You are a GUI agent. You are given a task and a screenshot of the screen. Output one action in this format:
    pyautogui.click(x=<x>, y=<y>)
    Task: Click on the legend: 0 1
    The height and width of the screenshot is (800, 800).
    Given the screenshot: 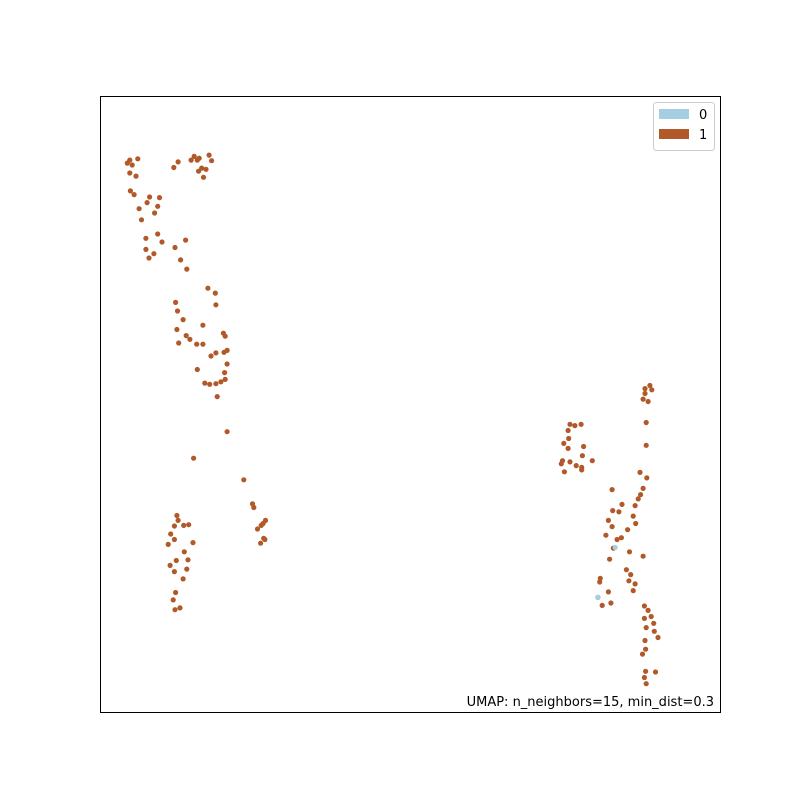 What is the action you would take?
    pyautogui.click(x=684, y=126)
    